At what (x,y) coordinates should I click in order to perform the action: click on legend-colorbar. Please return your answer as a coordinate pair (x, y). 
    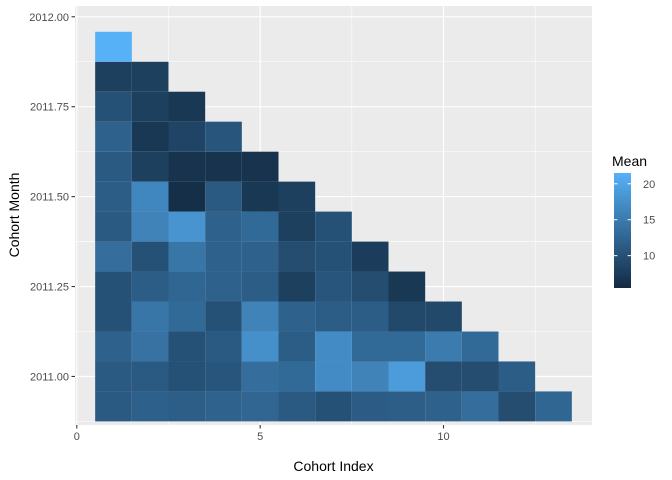
    Looking at the image, I should click on (622, 230).